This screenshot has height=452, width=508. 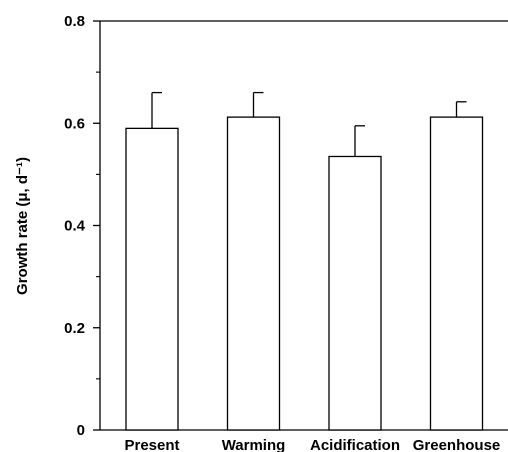 What do you see at coordinates (75, 226) in the screenshot?
I see `y-tick-label: 0.4` at bounding box center [75, 226].